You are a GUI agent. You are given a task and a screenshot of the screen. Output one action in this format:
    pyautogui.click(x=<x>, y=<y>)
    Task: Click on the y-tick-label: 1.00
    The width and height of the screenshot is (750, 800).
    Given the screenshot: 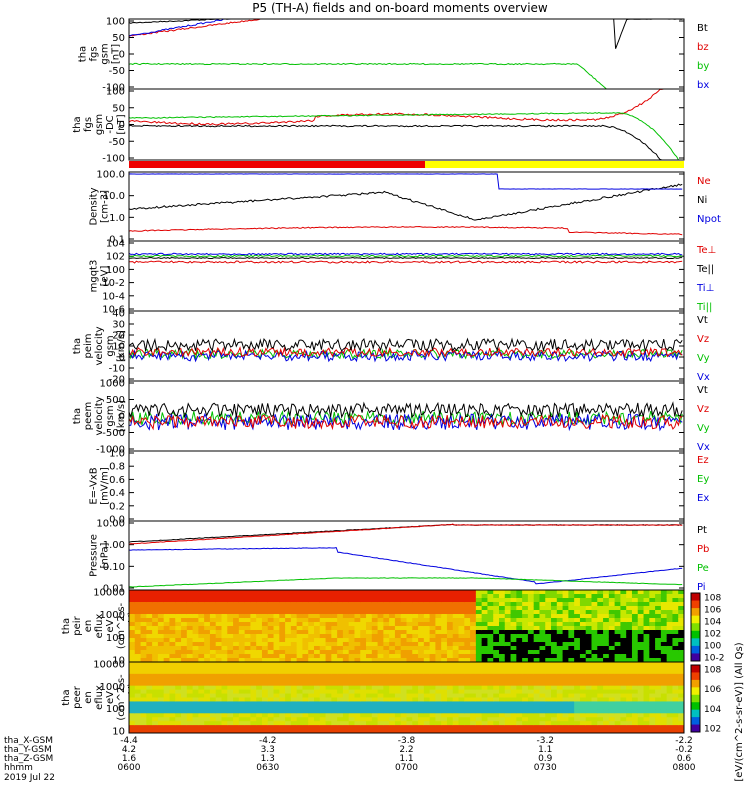 What is the action you would take?
    pyautogui.click(x=114, y=545)
    